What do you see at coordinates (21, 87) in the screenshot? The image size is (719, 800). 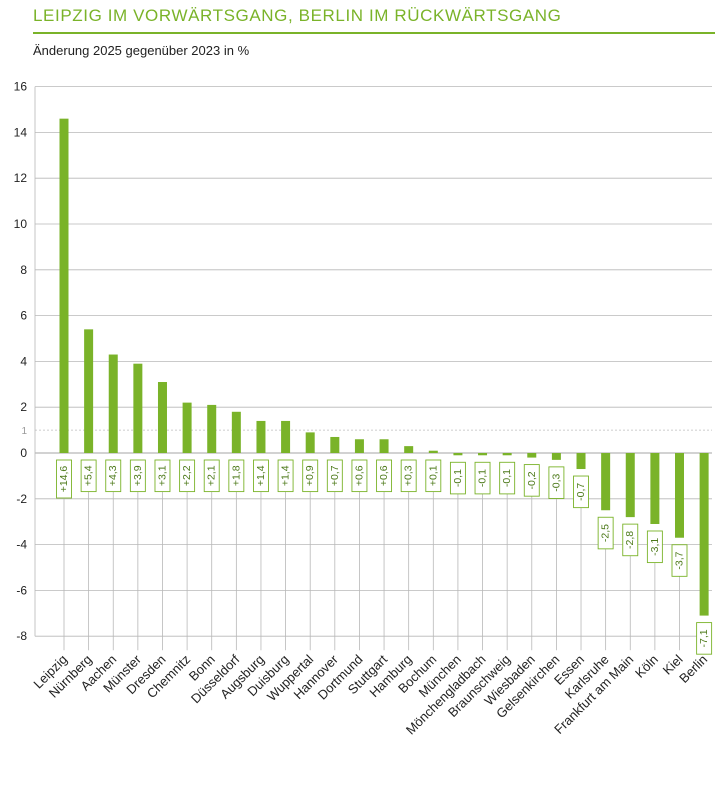 I see `y-tick-label: 16` at bounding box center [21, 87].